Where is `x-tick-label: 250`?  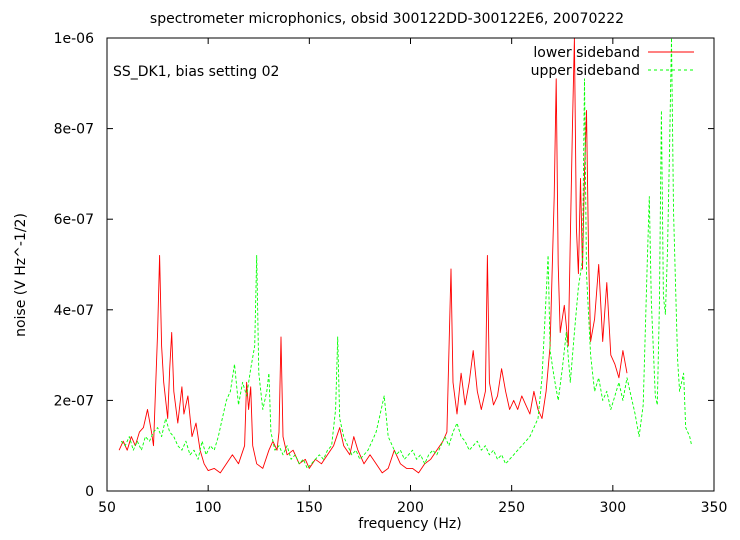
x-tick-label: 250 is located at coordinates (511, 508).